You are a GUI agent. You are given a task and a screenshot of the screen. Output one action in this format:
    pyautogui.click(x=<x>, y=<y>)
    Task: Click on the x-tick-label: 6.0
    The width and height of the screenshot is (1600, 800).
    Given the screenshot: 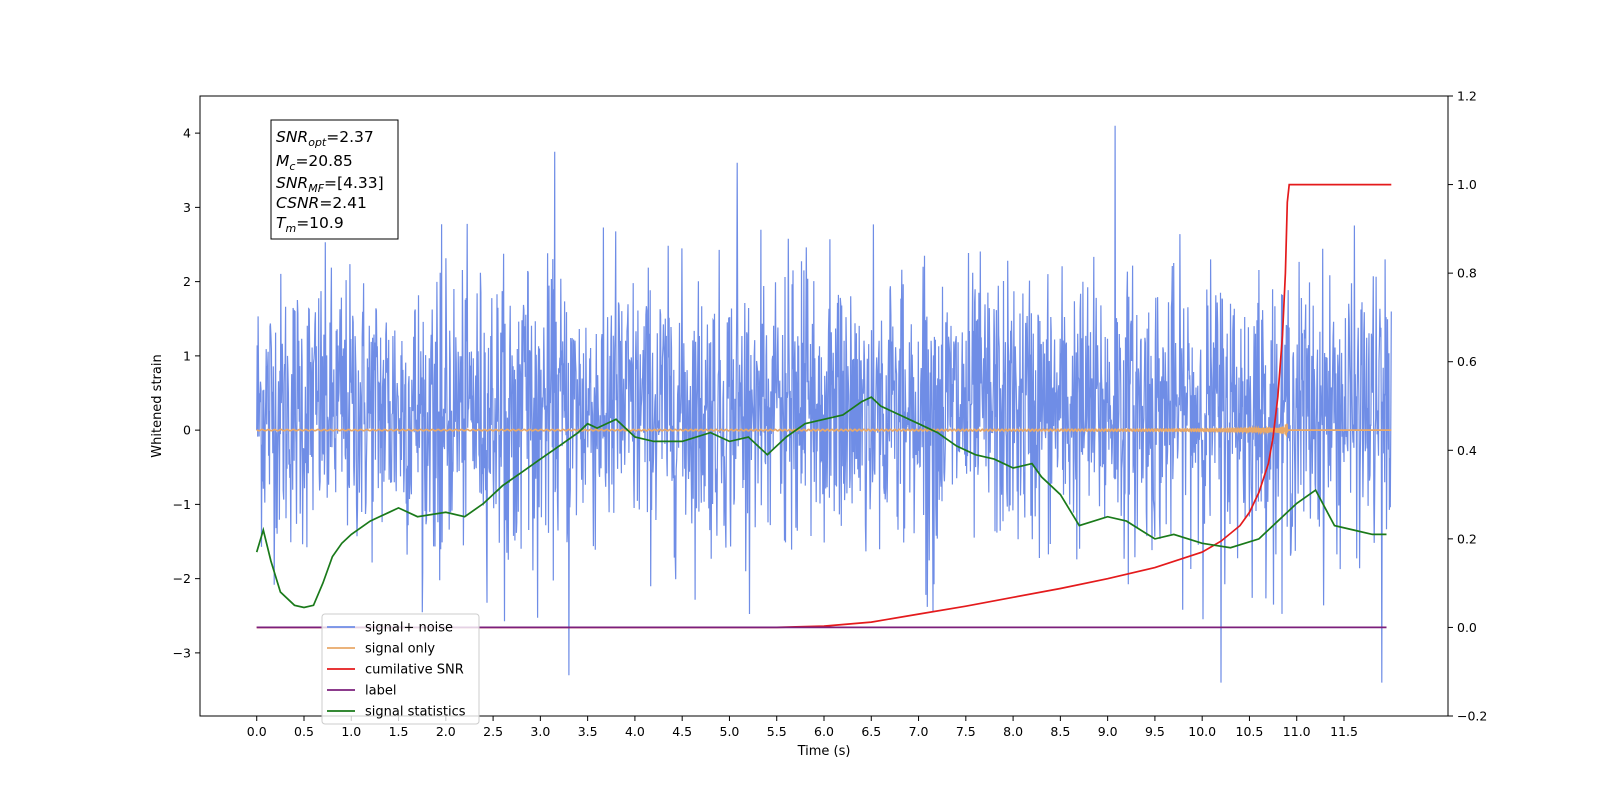 What is the action you would take?
    pyautogui.click(x=824, y=731)
    